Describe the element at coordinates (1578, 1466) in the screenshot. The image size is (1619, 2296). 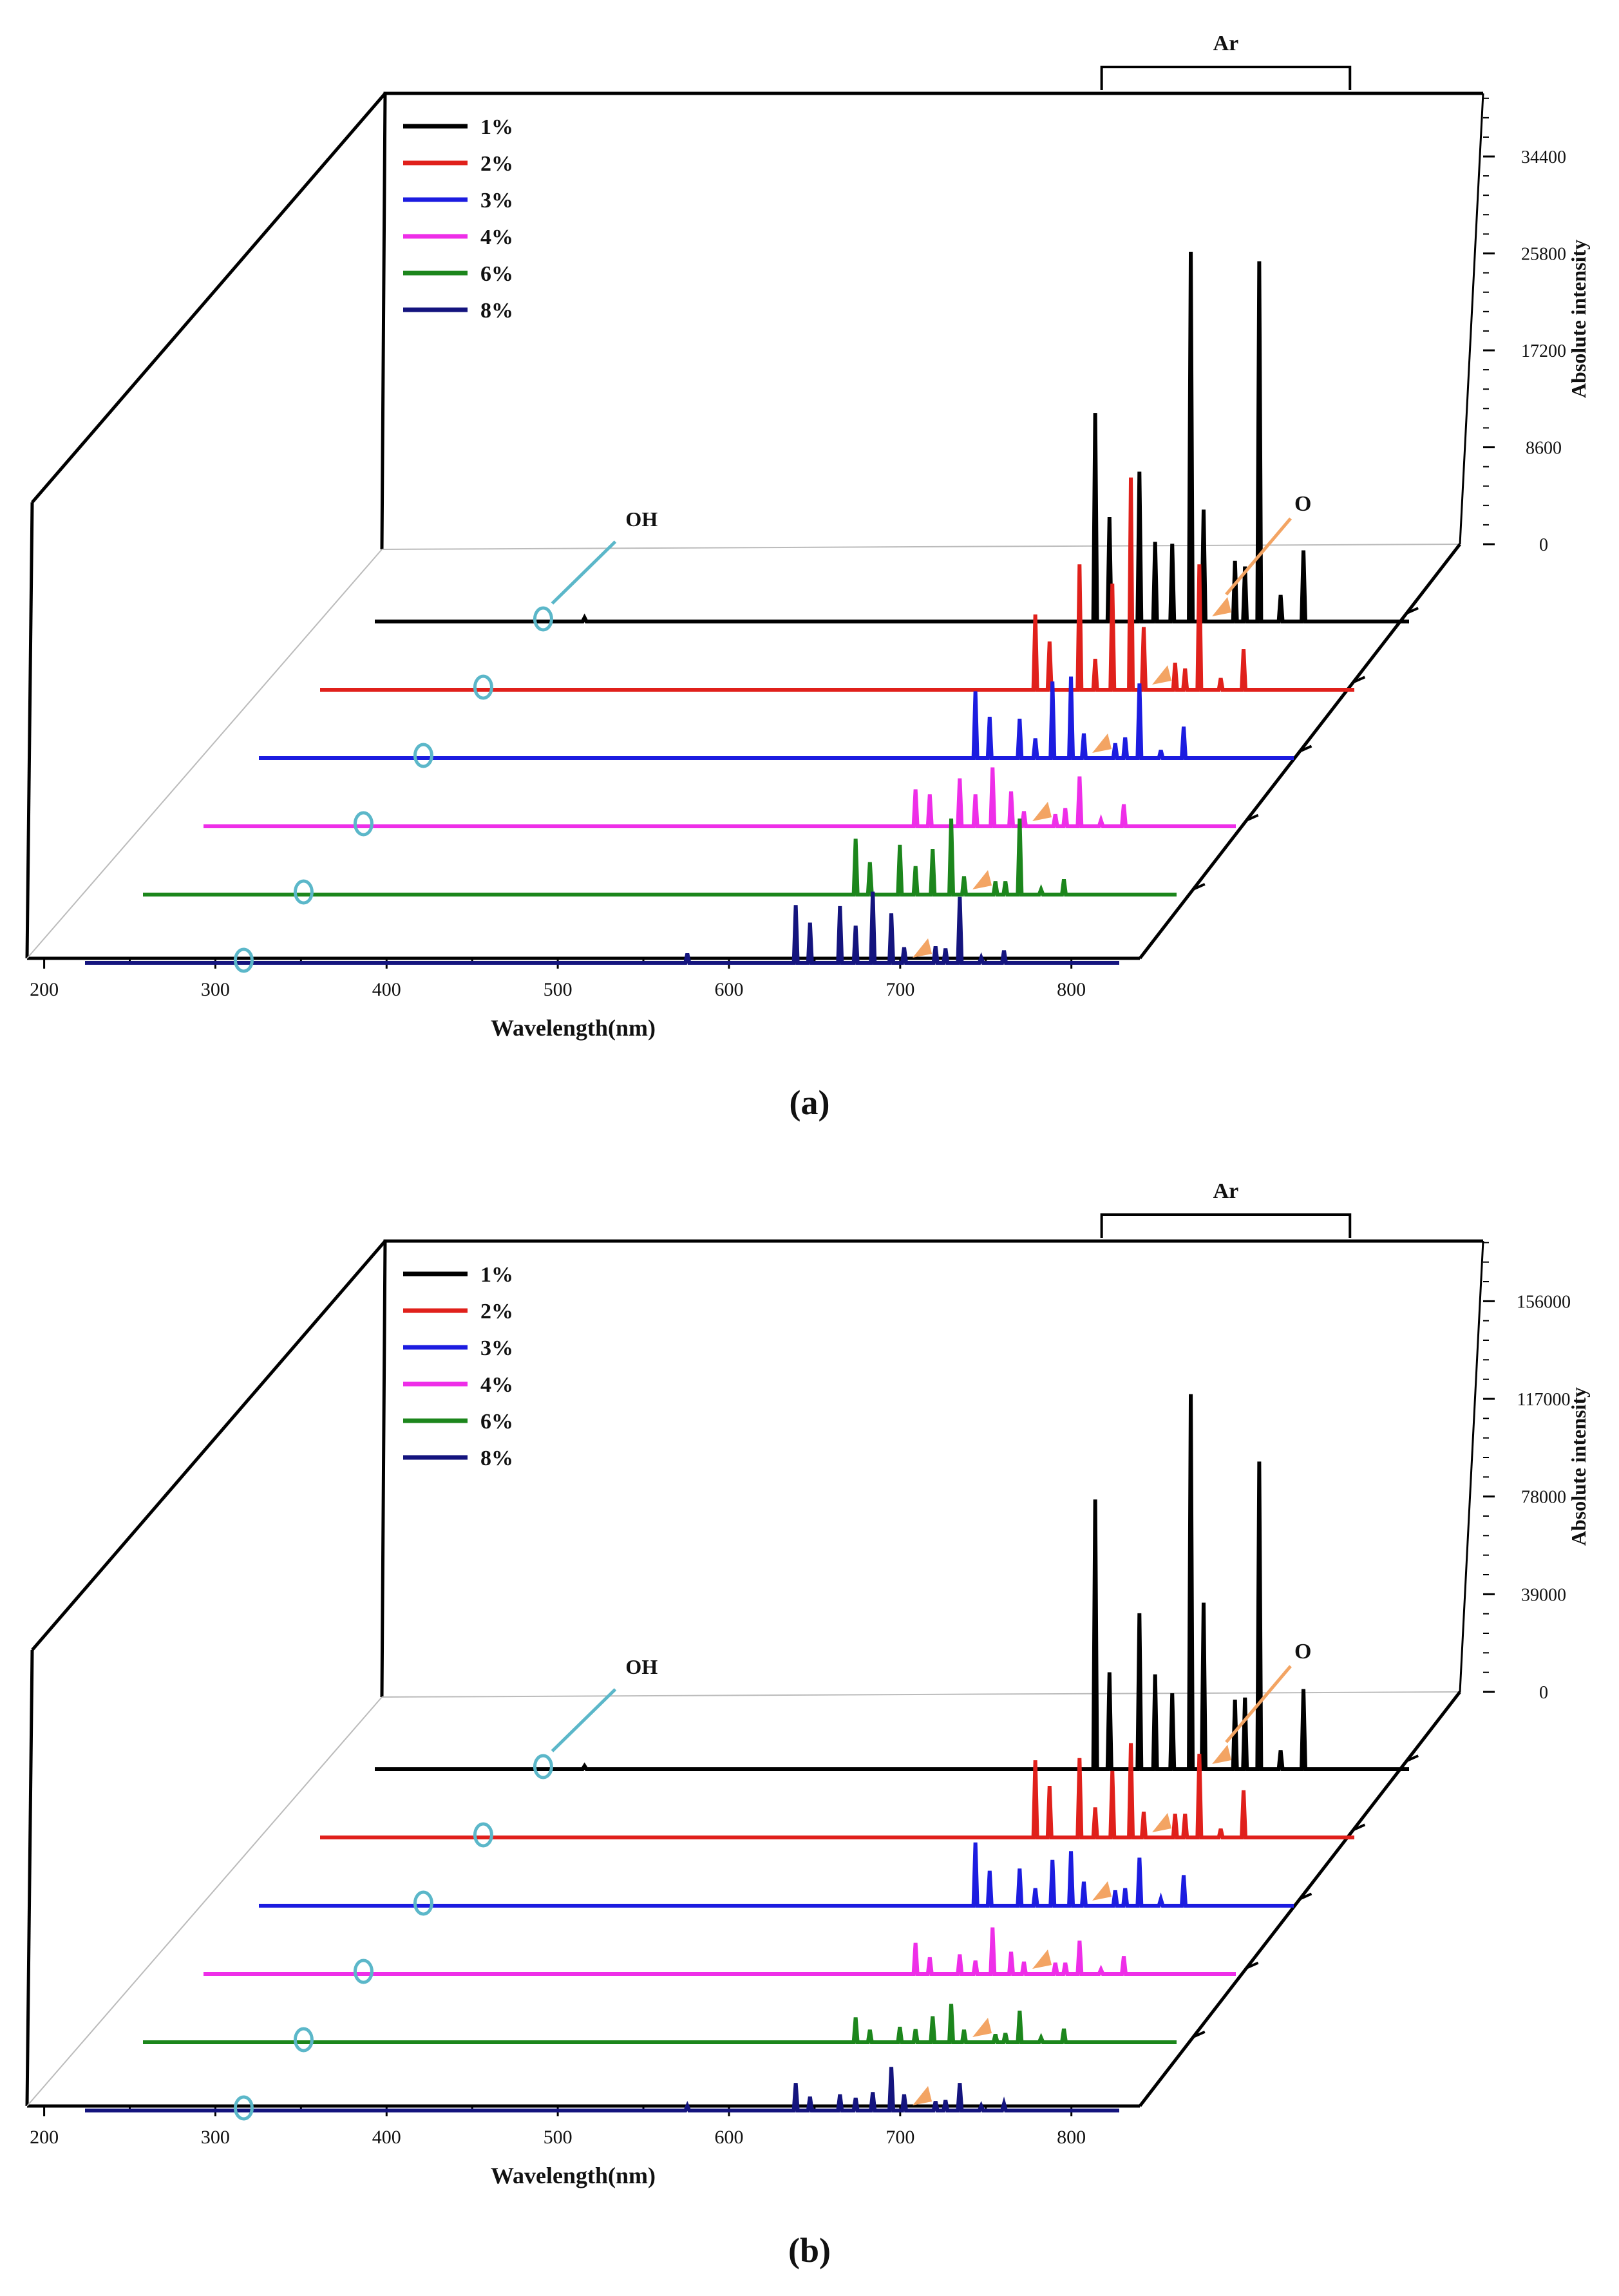
I see `pb-y-axis-title: Absolute intensity` at that location.